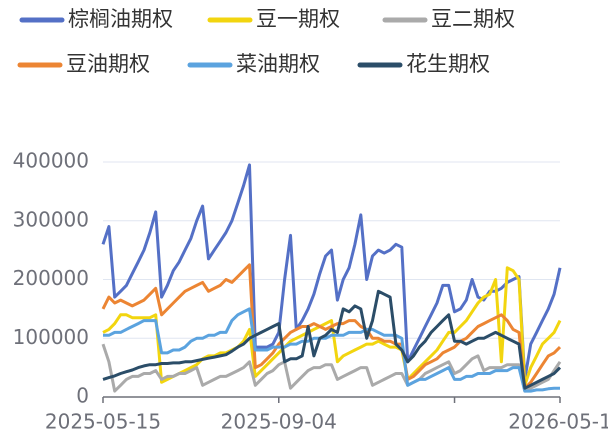 Image resolution: width=608 pixels, height=434 pixels. I want to click on legend-label: 豆一期权, so click(298, 19).